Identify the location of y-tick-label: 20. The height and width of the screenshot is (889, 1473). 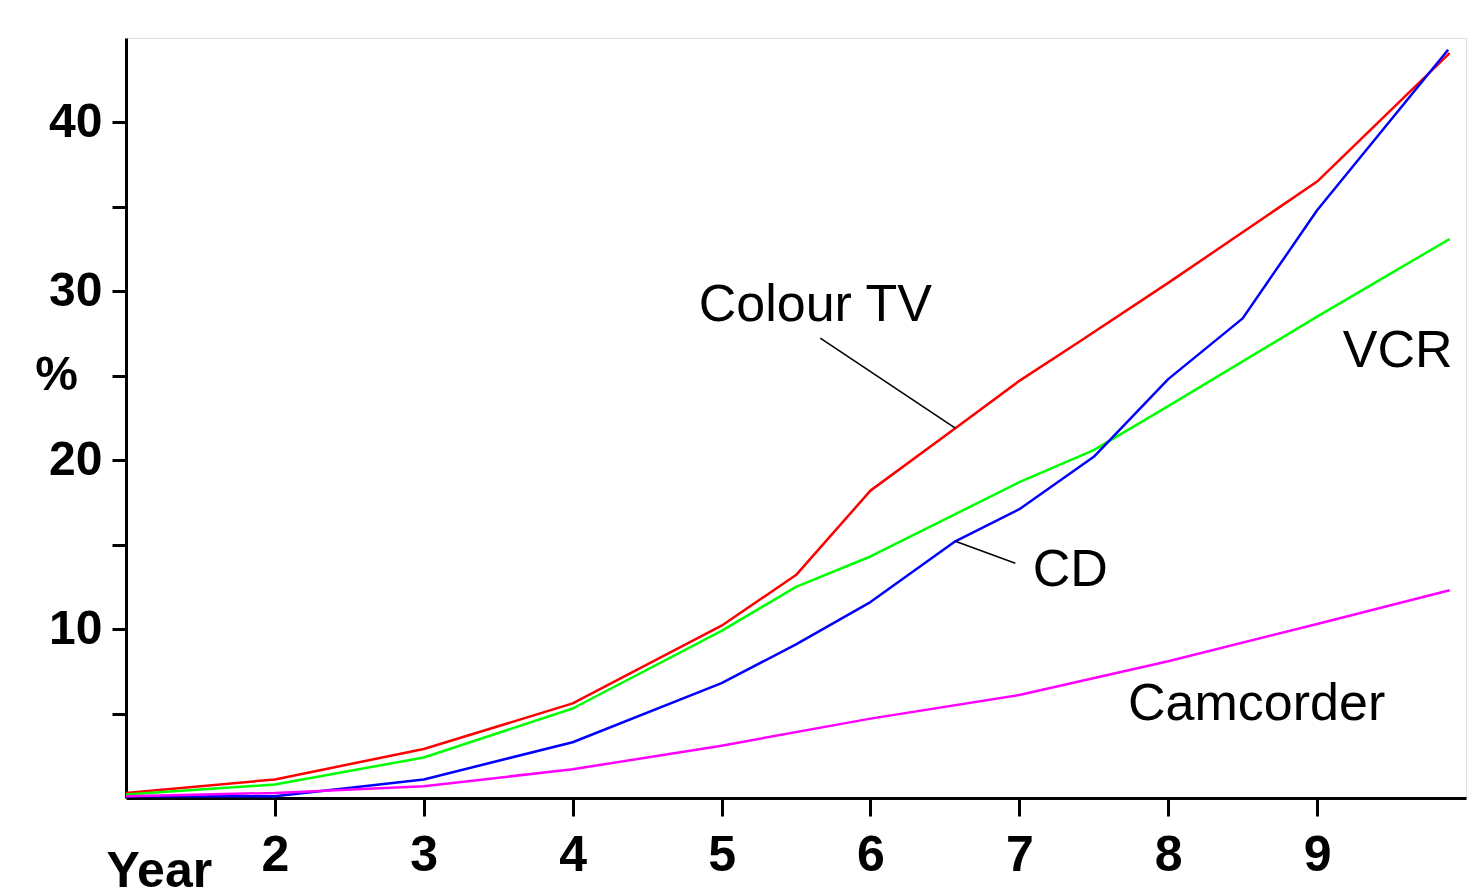
(76, 458).